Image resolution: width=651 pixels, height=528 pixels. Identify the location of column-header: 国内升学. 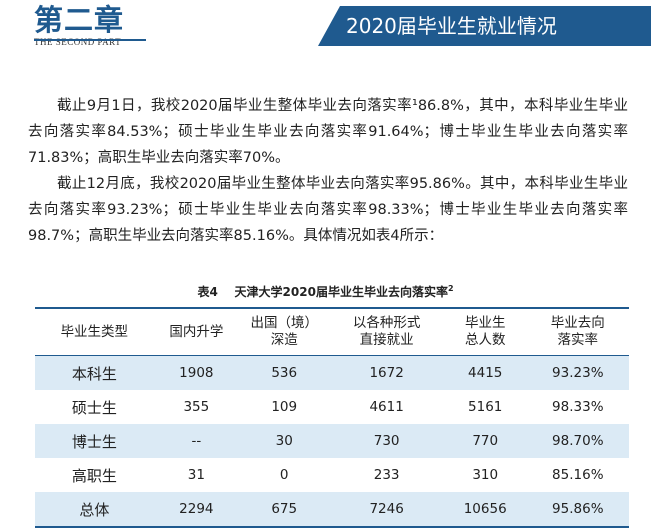
(196, 331).